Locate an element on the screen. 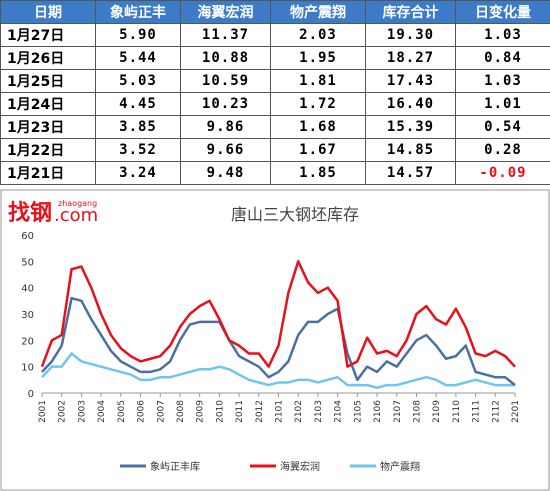 The height and width of the screenshot is (491, 550). y-tick-label: 40 is located at coordinates (27, 289).